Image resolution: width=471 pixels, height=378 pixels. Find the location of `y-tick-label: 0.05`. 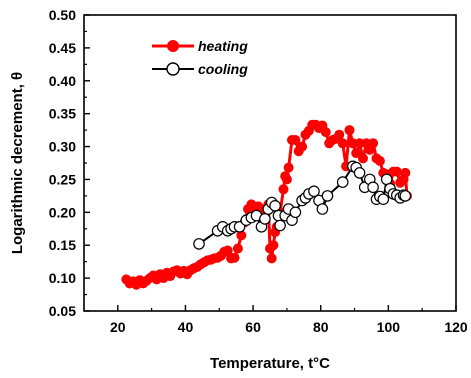

y-tick-label: 0.05 is located at coordinates (62, 311).